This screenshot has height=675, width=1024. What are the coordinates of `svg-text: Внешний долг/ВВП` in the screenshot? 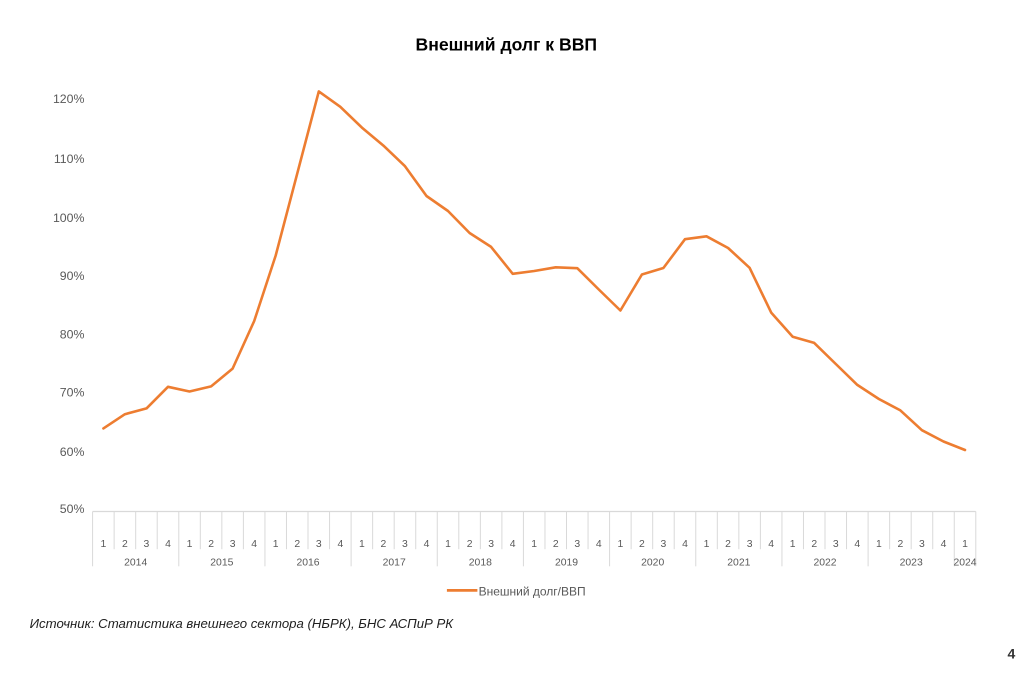 It's located at (532, 591).